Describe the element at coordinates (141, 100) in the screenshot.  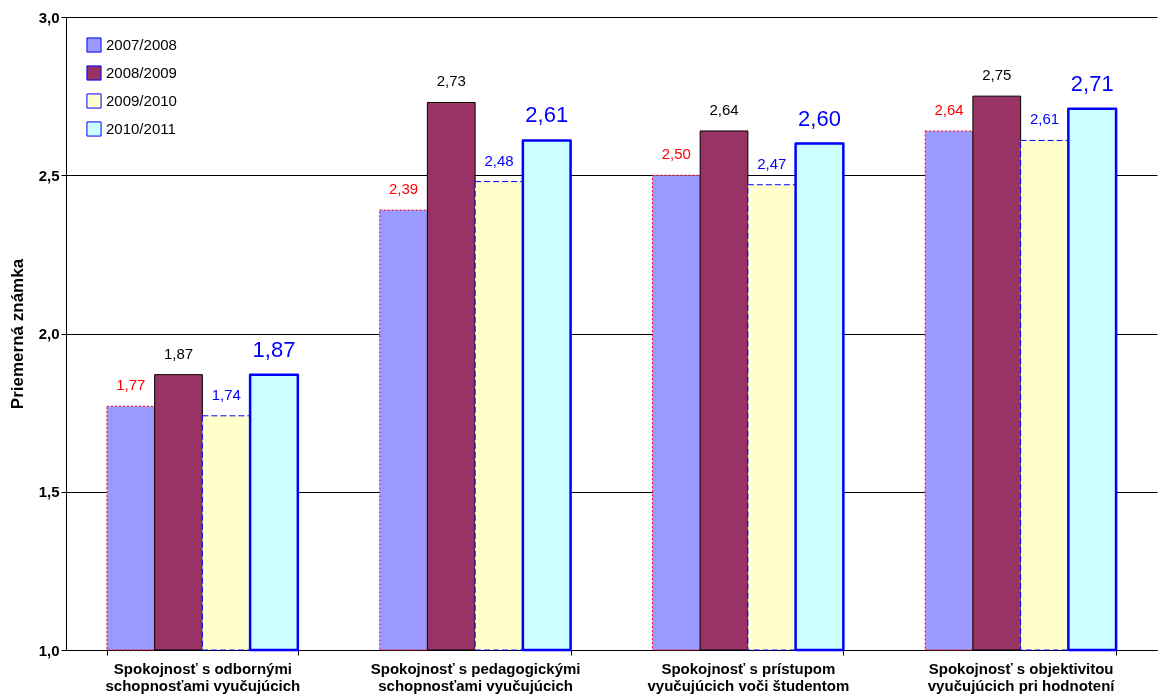
I see `legend-label: 2009/2010` at that location.